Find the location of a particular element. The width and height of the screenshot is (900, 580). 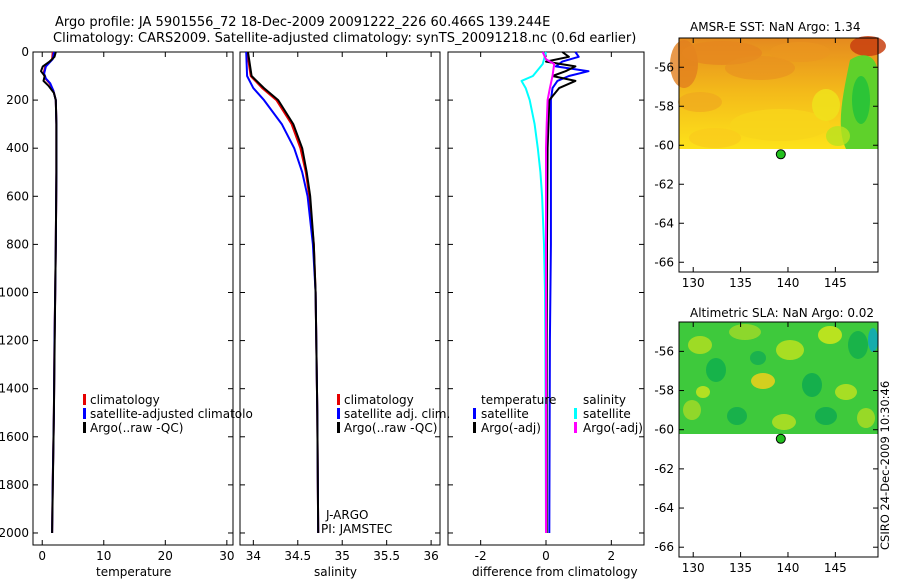

x-tick-label: 36 is located at coordinates (430, 556).